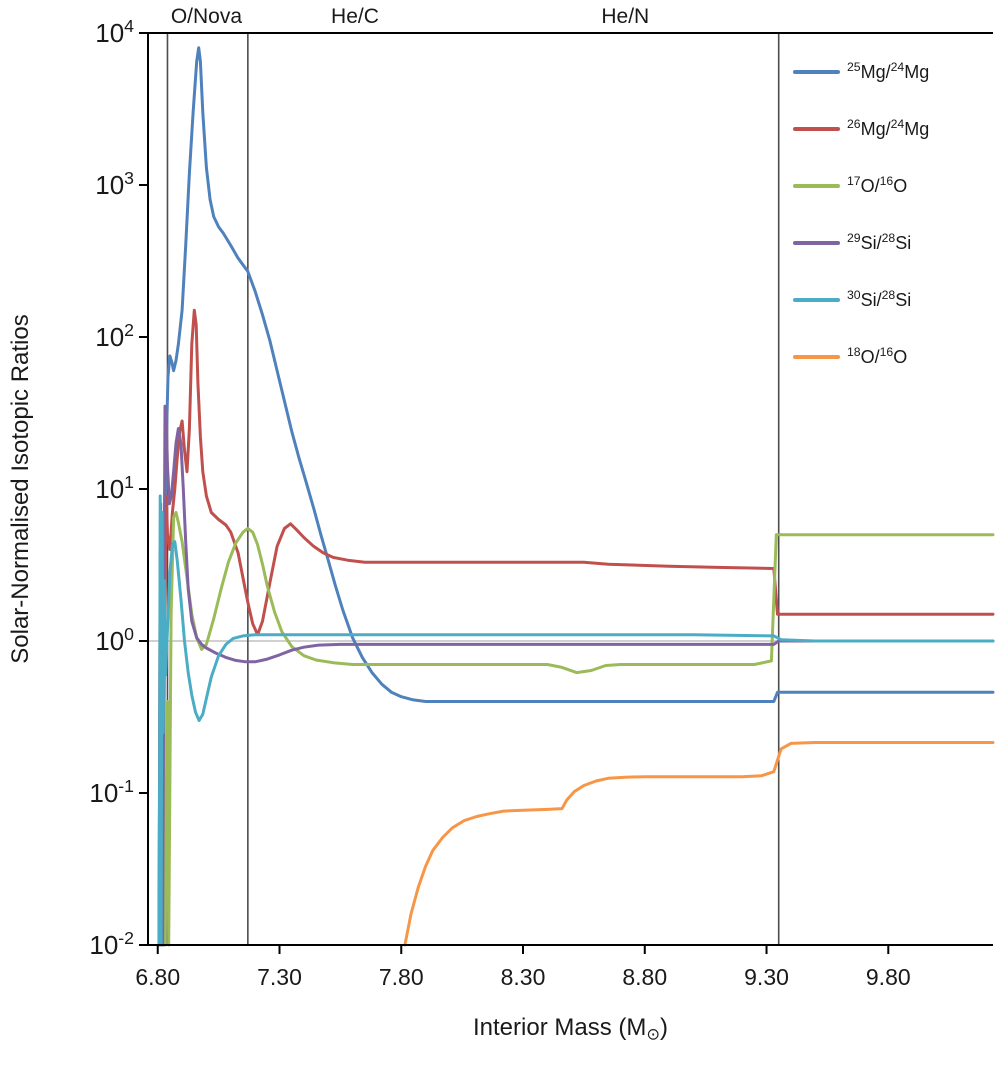 Image resolution: width=997 pixels, height=1068 pixels. Describe the element at coordinates (207, 16) in the screenshot. I see `region-label: O/Nova` at that location.